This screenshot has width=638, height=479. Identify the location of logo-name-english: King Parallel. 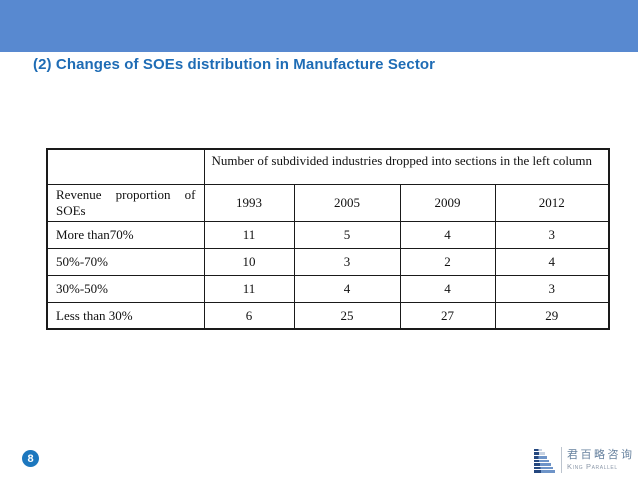
(592, 466).